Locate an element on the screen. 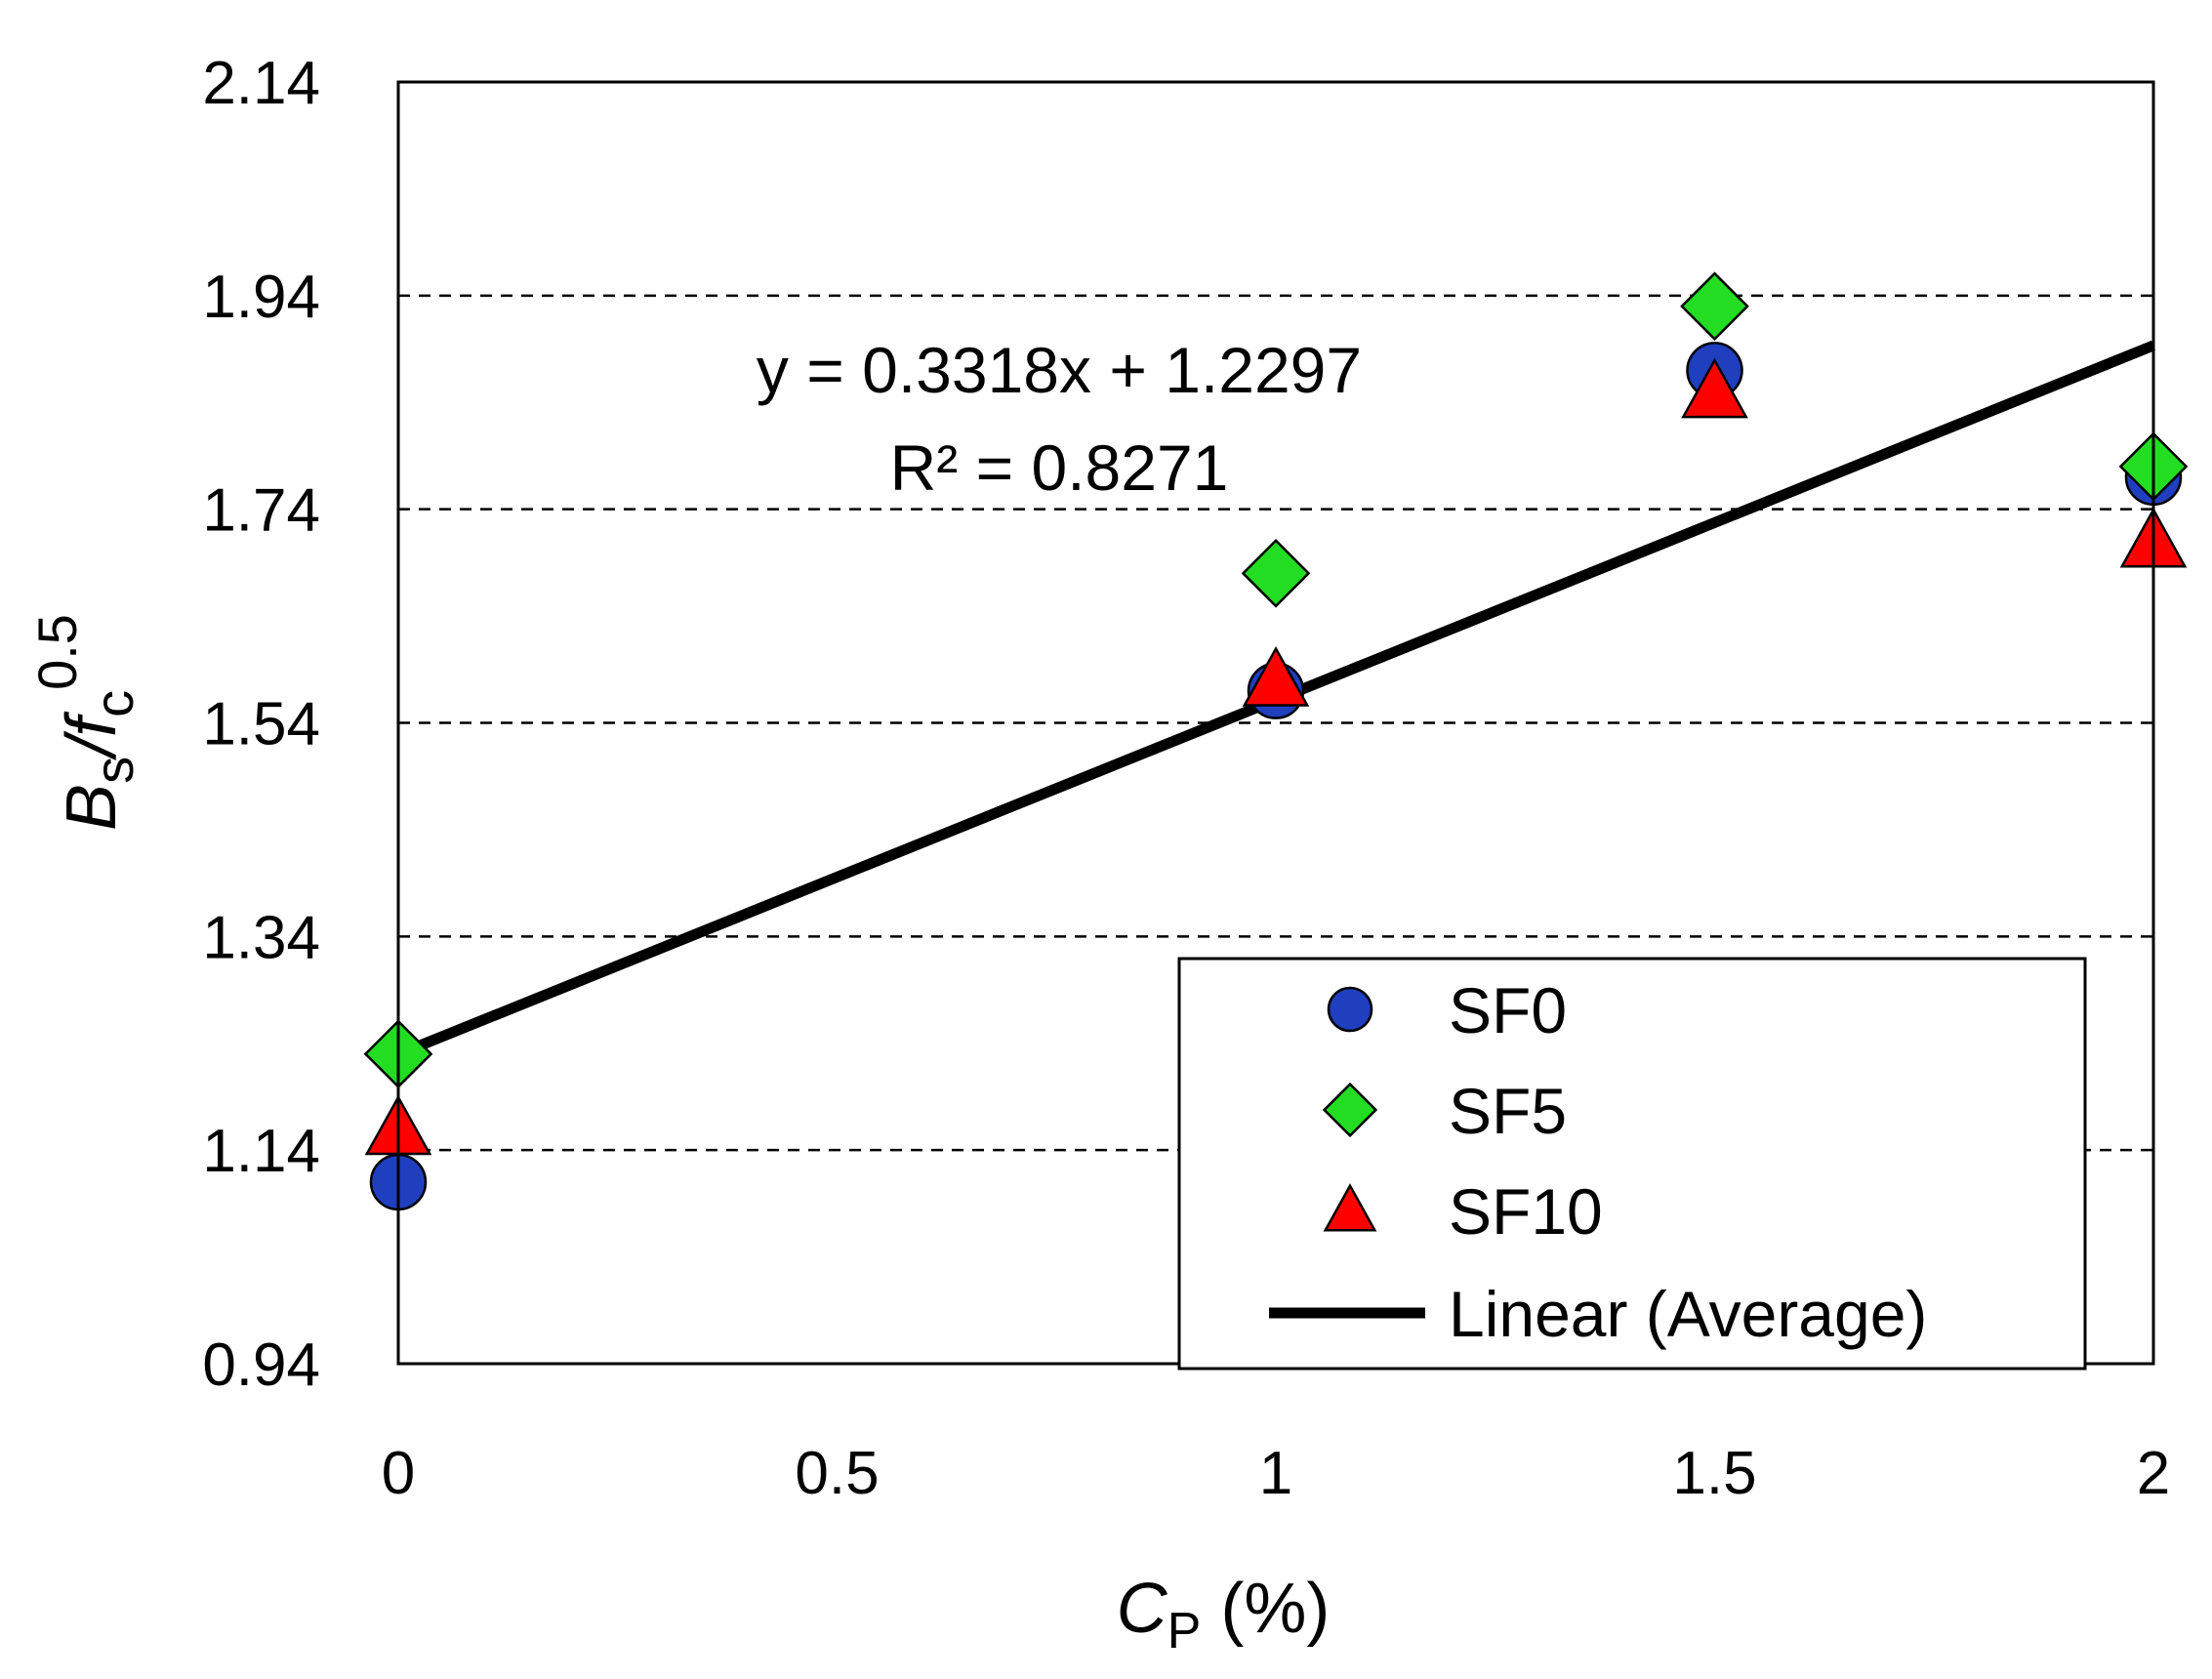 Image resolution: width=2212 pixels, height=1679 pixels. x-tick-labels: 0 0.5 1 1.5 2 is located at coordinates (1276, 1473).